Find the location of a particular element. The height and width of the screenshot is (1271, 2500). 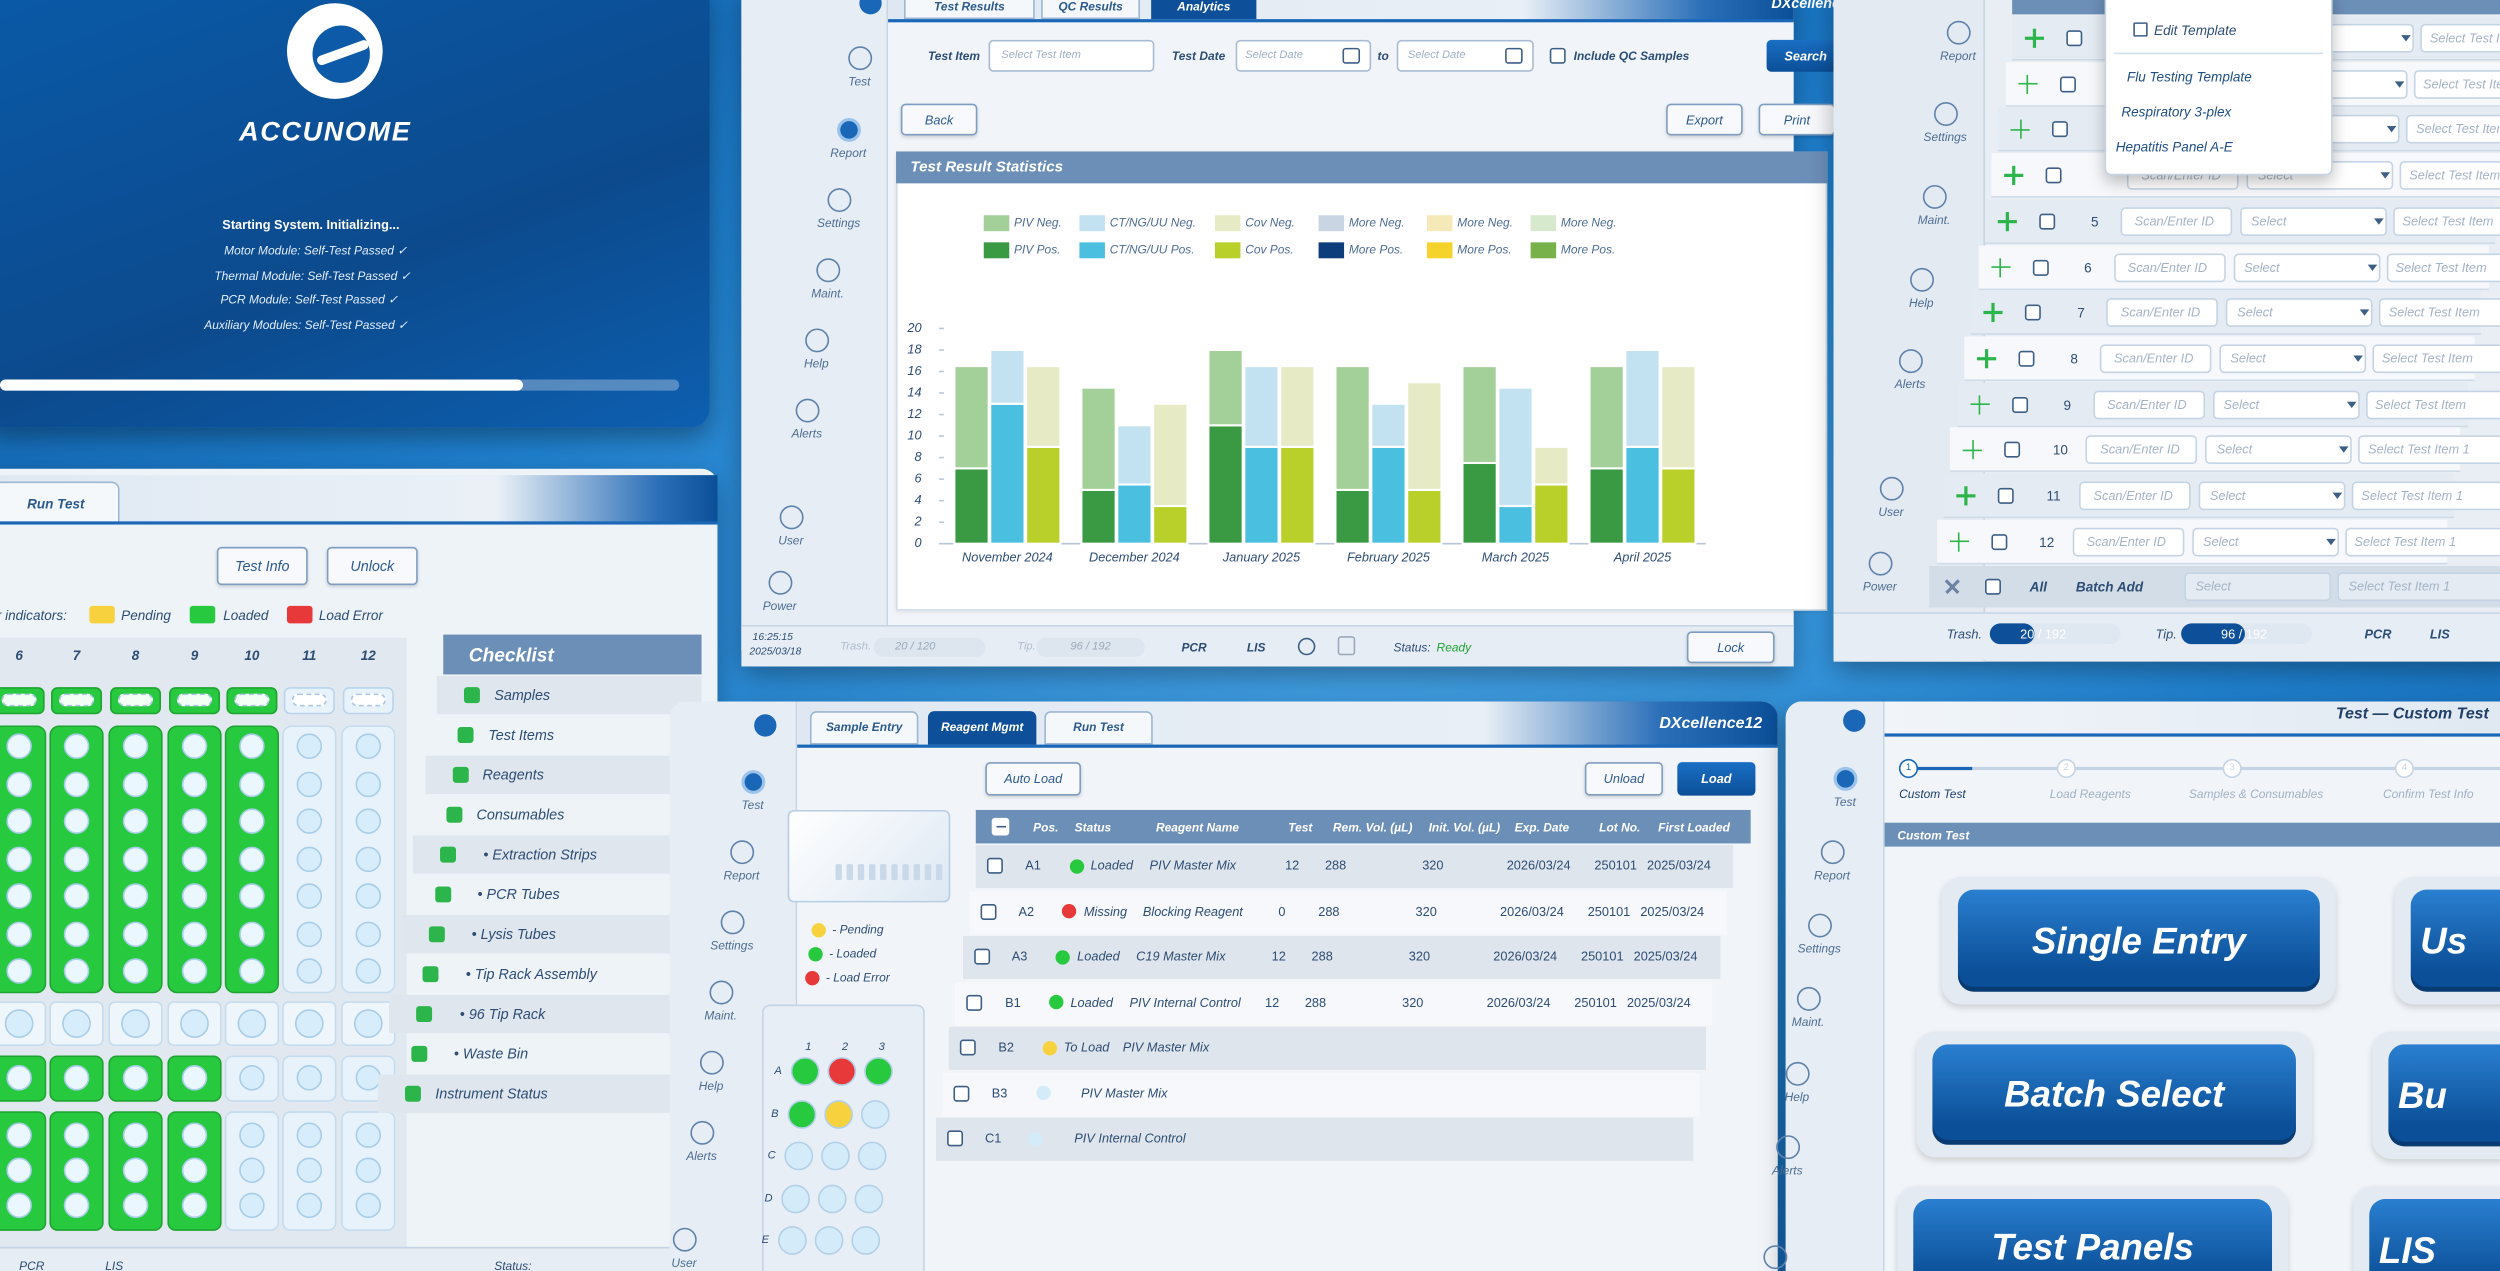

button: Unlock is located at coordinates (372, 566).